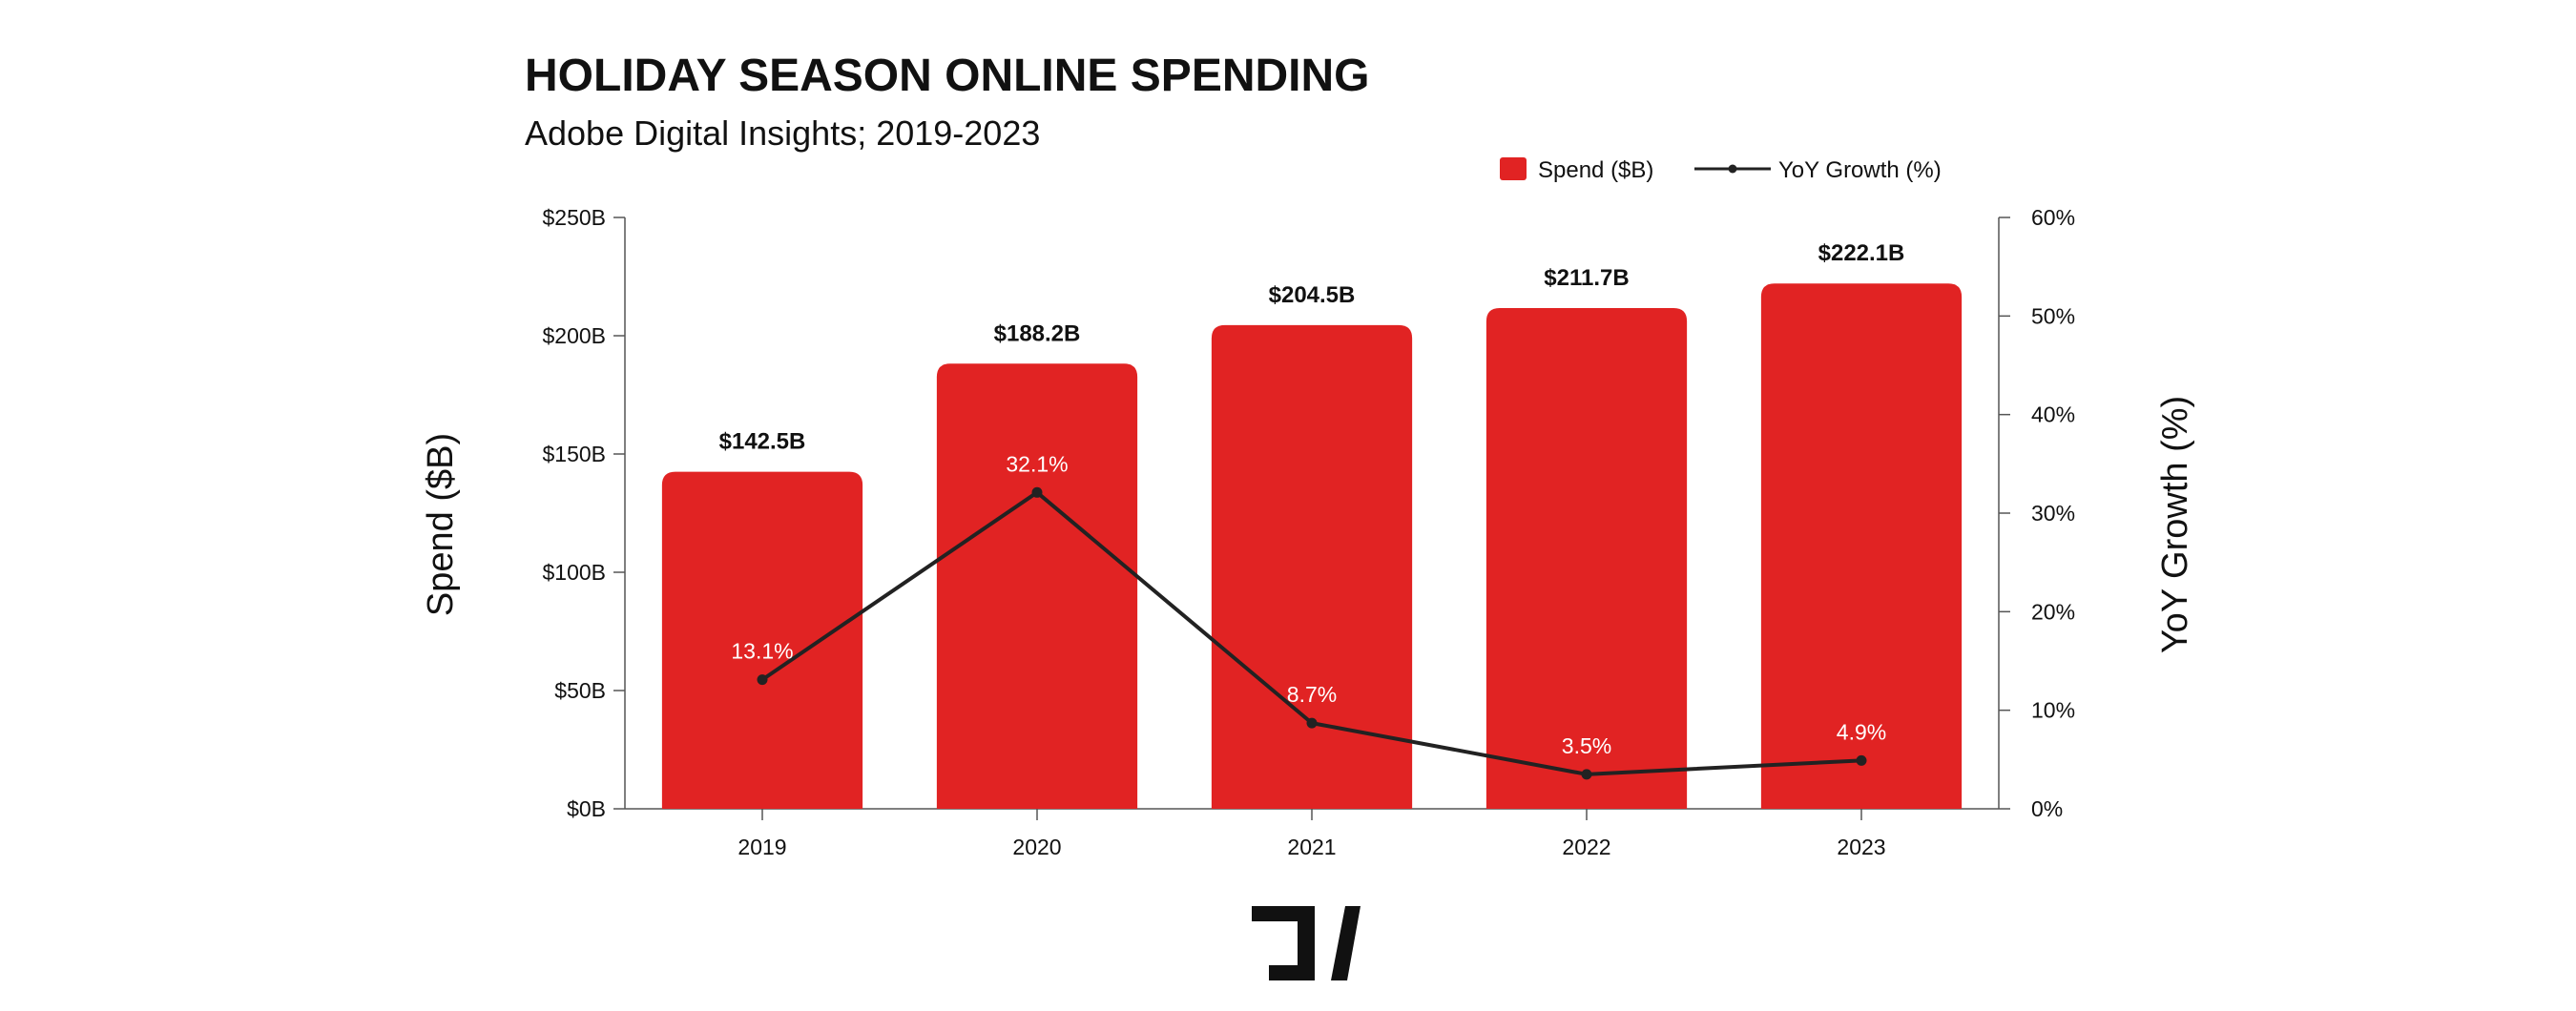  I want to click on bar-value-label: $188.2B, so click(1037, 333).